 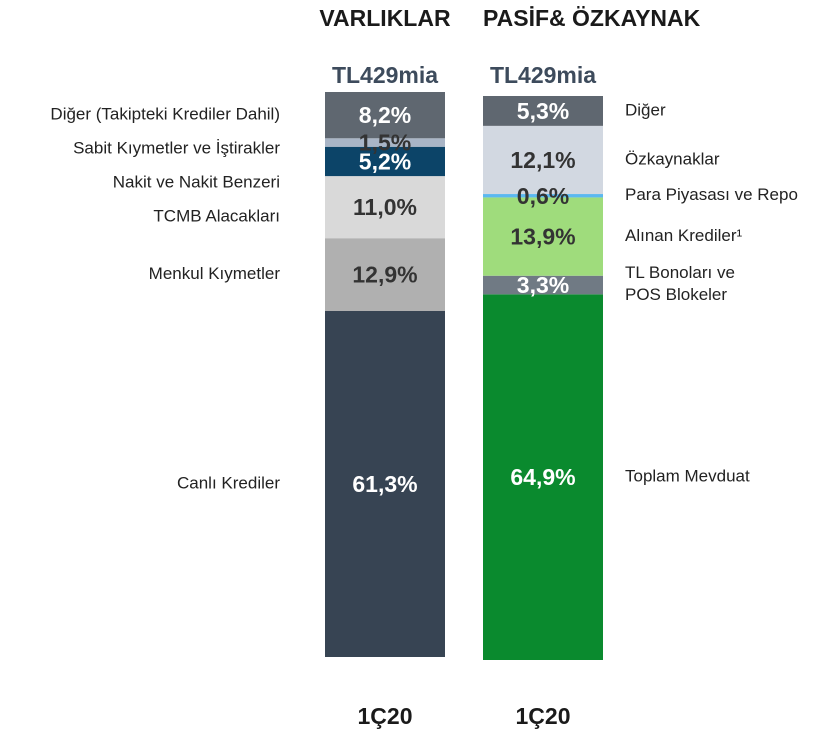 What do you see at coordinates (196, 182) in the screenshot?
I see `legend-label: Nakit ve Nakit Benzeri` at bounding box center [196, 182].